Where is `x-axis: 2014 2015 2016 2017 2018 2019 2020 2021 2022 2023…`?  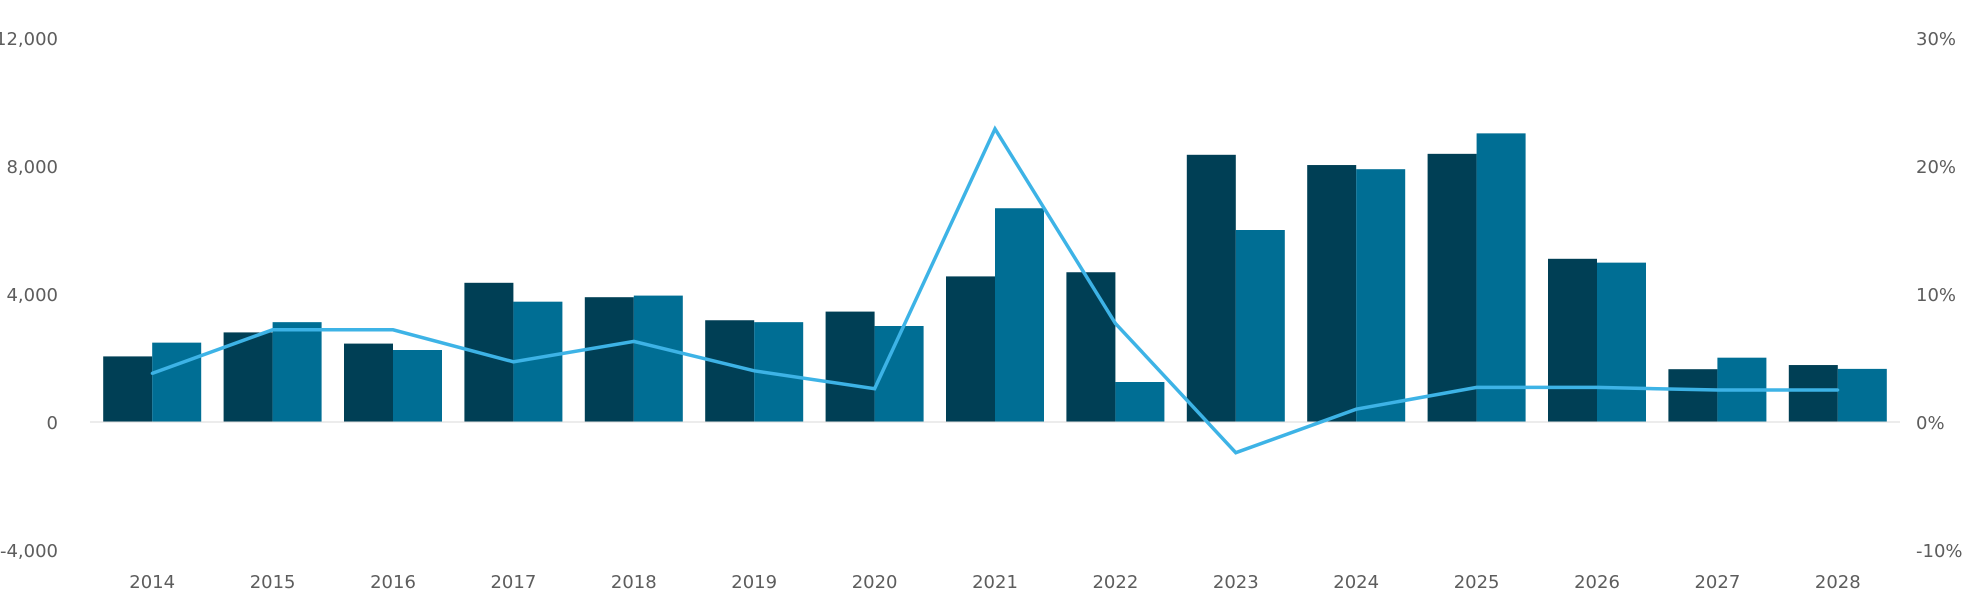
x-axis: 2014 2015 2016 2017 2018 2019 2020 2021 2022 2023… is located at coordinates (994, 582).